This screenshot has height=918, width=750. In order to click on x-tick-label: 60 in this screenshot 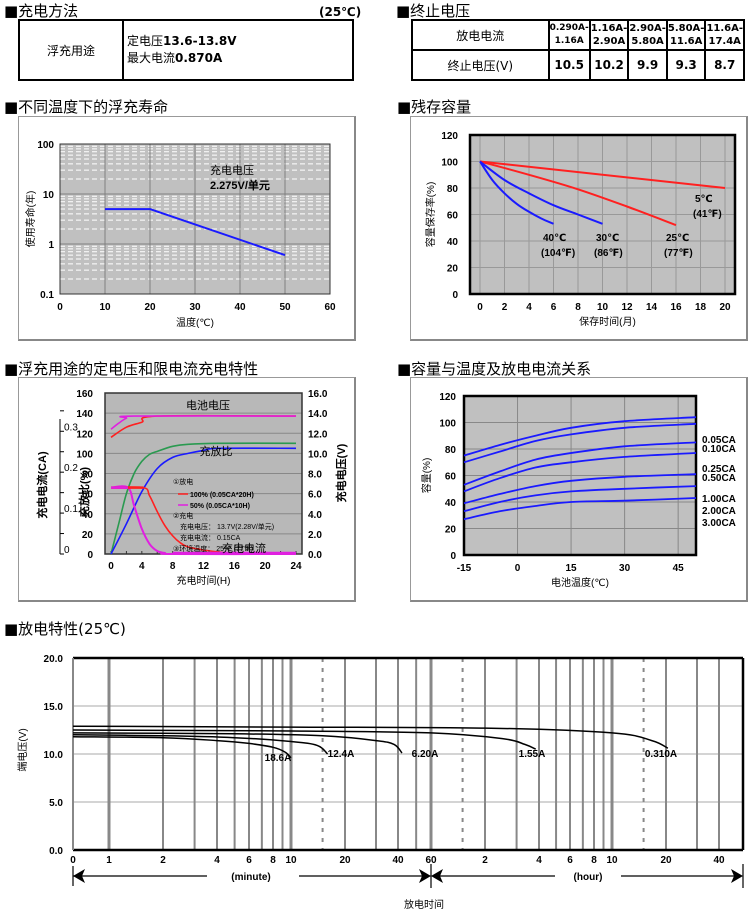, I will do `click(330, 307)`.